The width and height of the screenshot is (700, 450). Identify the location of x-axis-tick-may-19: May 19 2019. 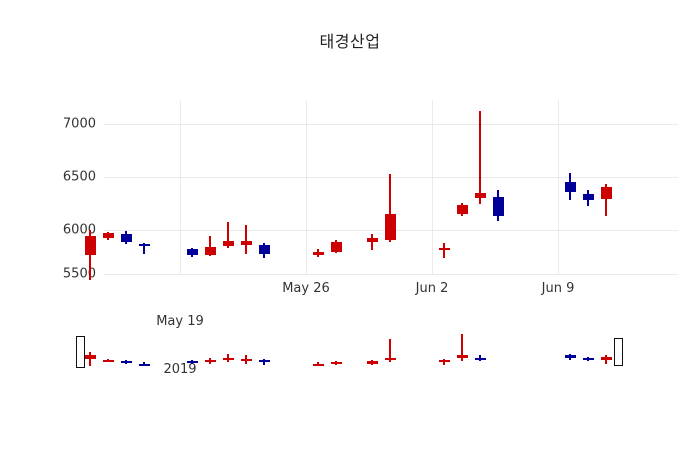
(180, 346).